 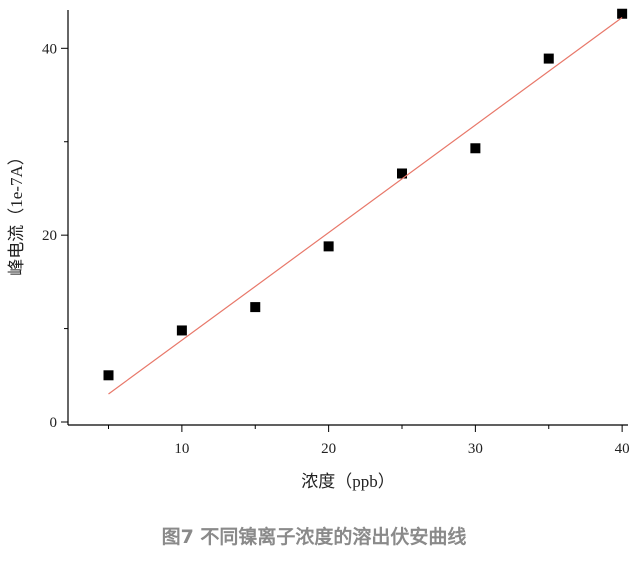 I want to click on y-tick-label: 40, so click(x=49, y=49).